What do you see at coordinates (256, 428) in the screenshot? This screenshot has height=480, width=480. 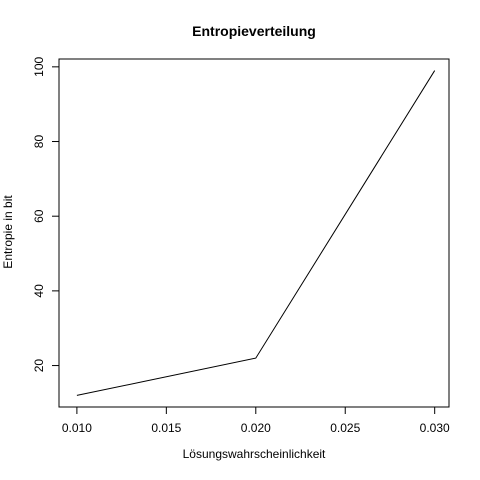 I see `x-tick-label: 0.020` at bounding box center [256, 428].